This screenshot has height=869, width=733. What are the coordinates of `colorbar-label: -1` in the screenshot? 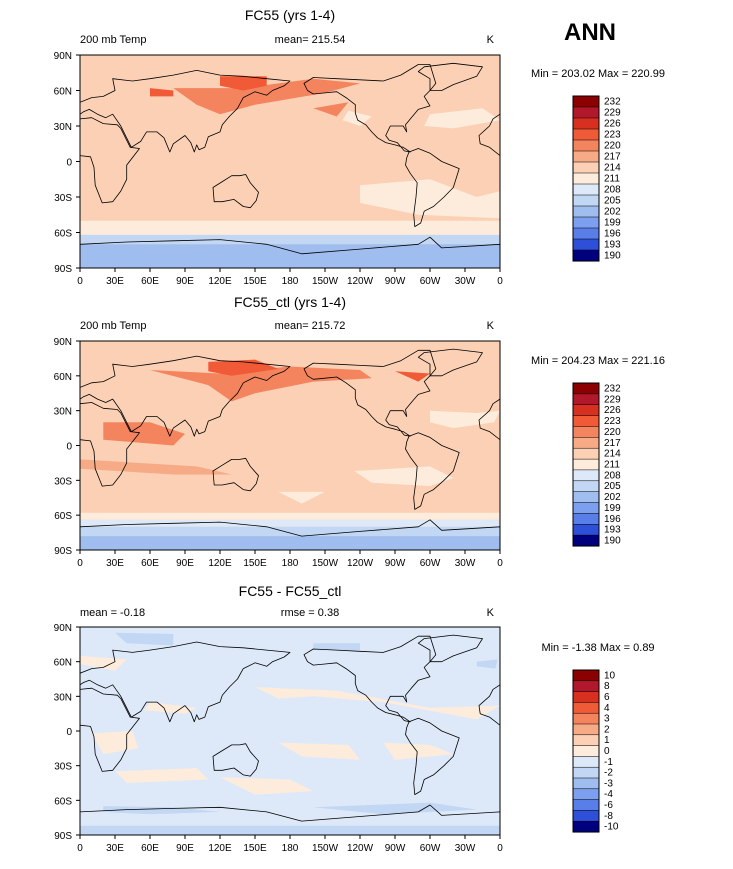 It's located at (608, 762).